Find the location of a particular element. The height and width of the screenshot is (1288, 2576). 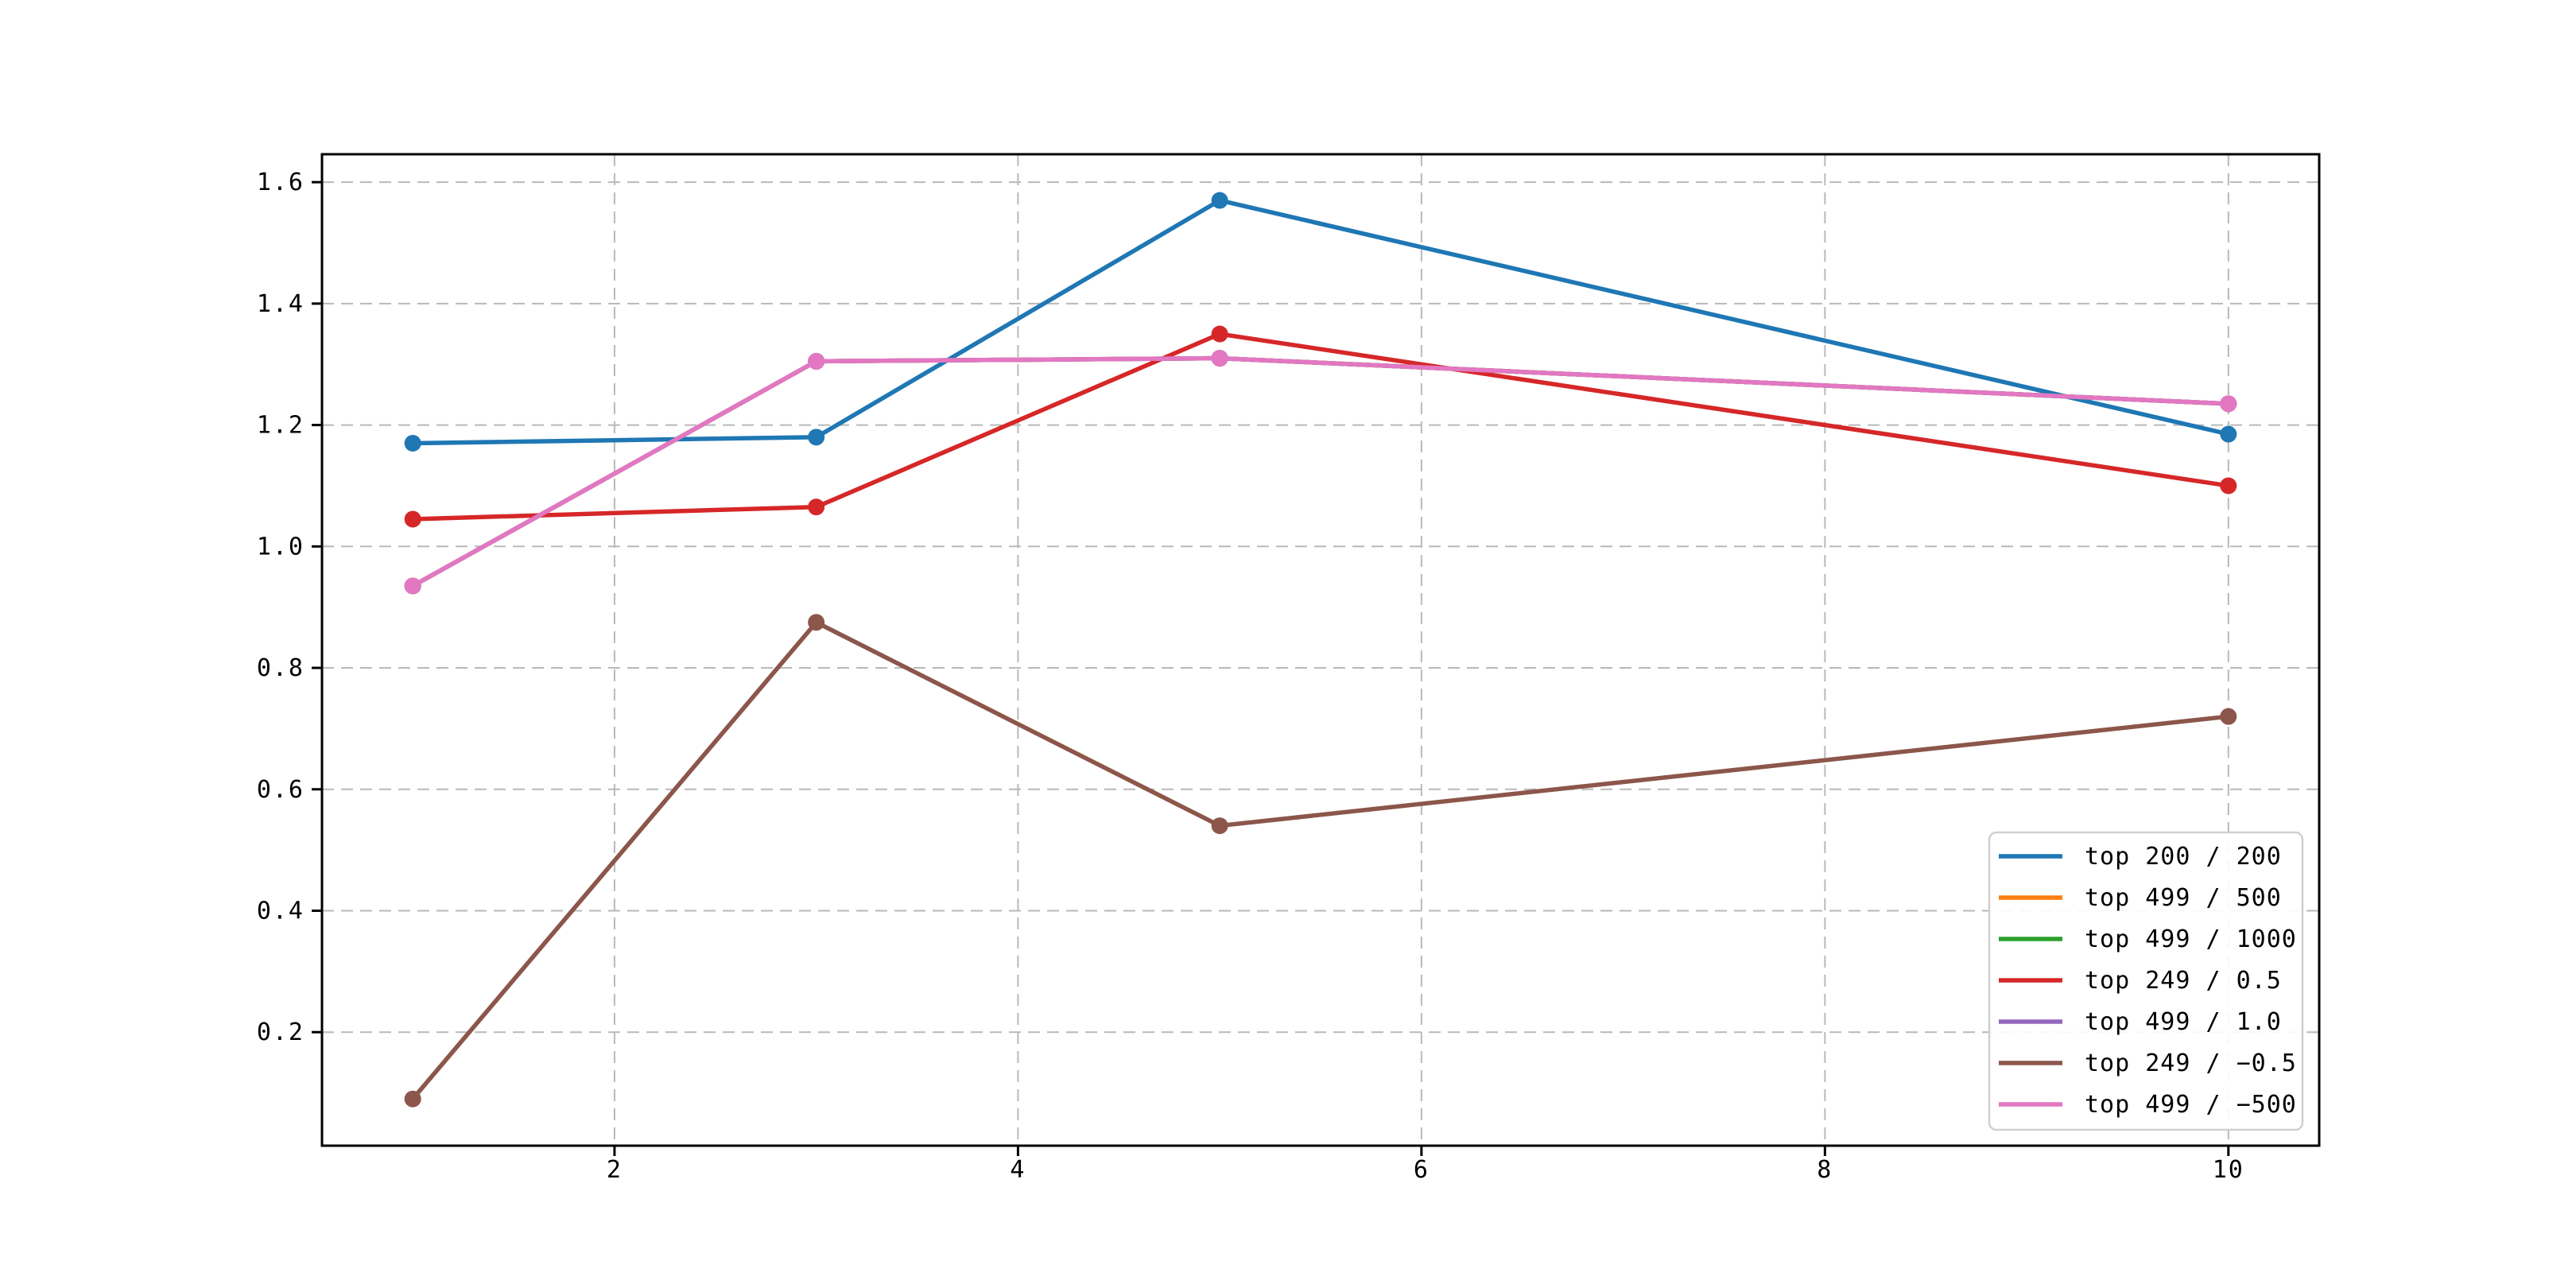

legend-box is located at coordinates (2146, 981).